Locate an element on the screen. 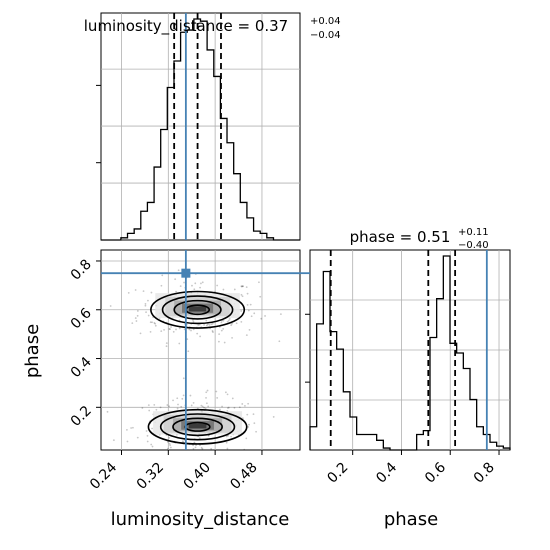 The width and height of the screenshot is (550, 550). phase-xtick-label-2: 0.6 is located at coordinates (435, 472).